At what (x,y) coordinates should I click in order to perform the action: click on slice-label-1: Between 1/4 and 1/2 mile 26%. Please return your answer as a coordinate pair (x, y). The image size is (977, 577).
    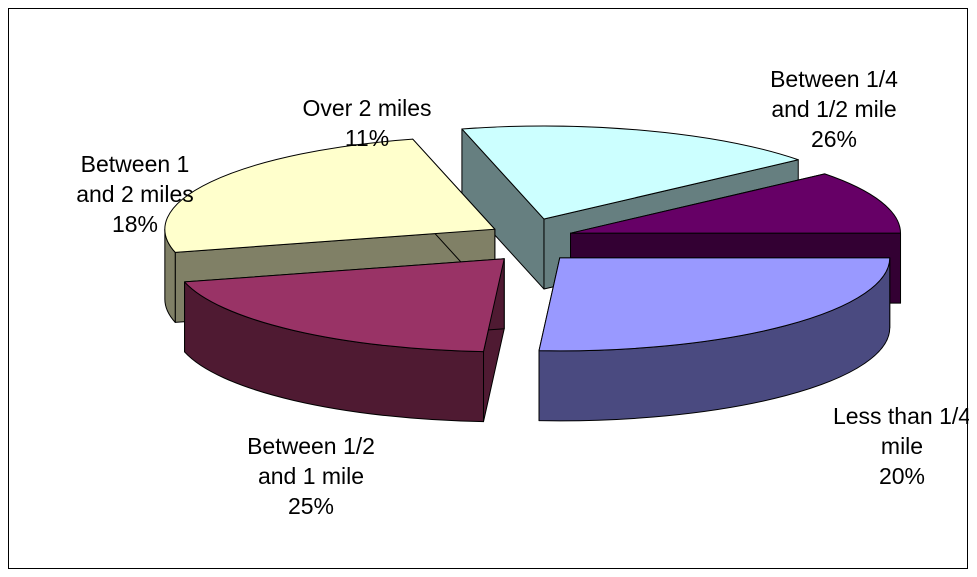
    Looking at the image, I should click on (834, 109).